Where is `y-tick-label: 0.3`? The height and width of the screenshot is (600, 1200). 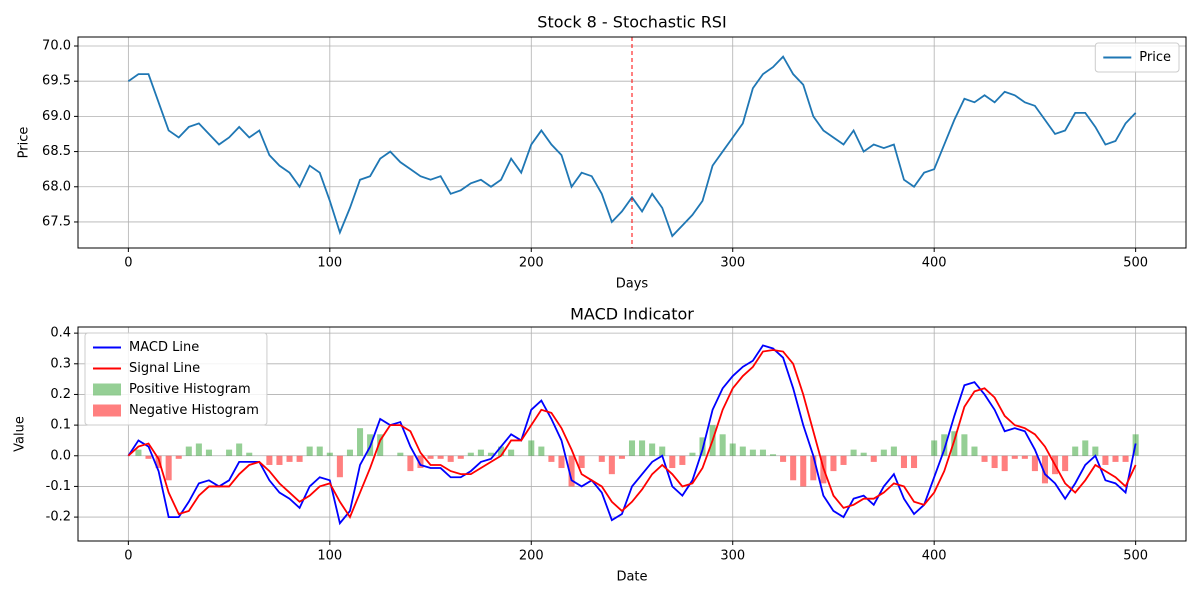 y-tick-label: 0.3 is located at coordinates (60, 363).